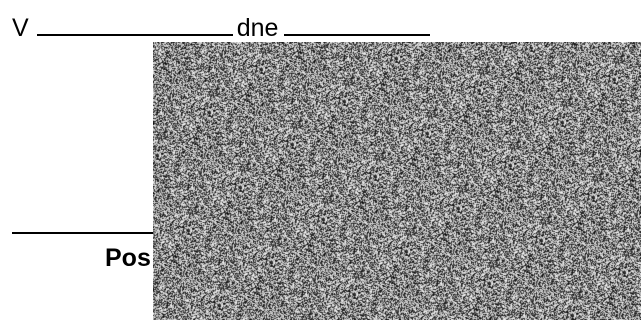  What do you see at coordinates (257, 28) in the screenshot?
I see `date-prefix: dne` at bounding box center [257, 28].